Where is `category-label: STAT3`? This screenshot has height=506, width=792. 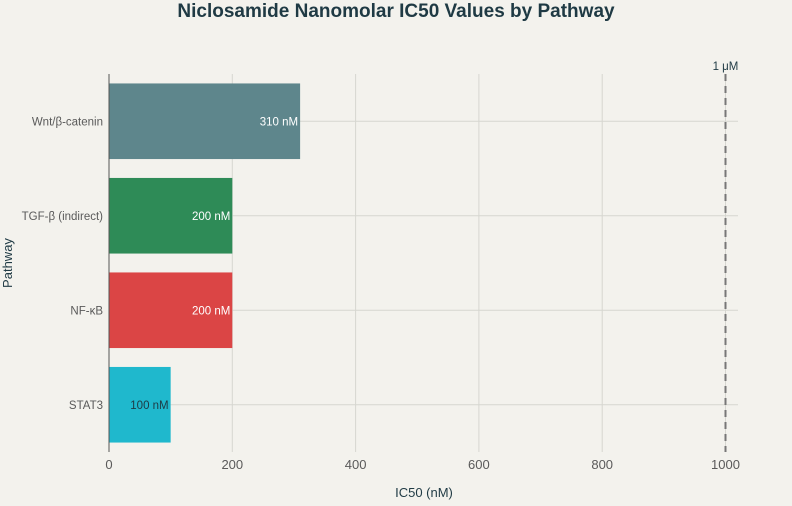
category-label: STAT3 is located at coordinates (86, 406).